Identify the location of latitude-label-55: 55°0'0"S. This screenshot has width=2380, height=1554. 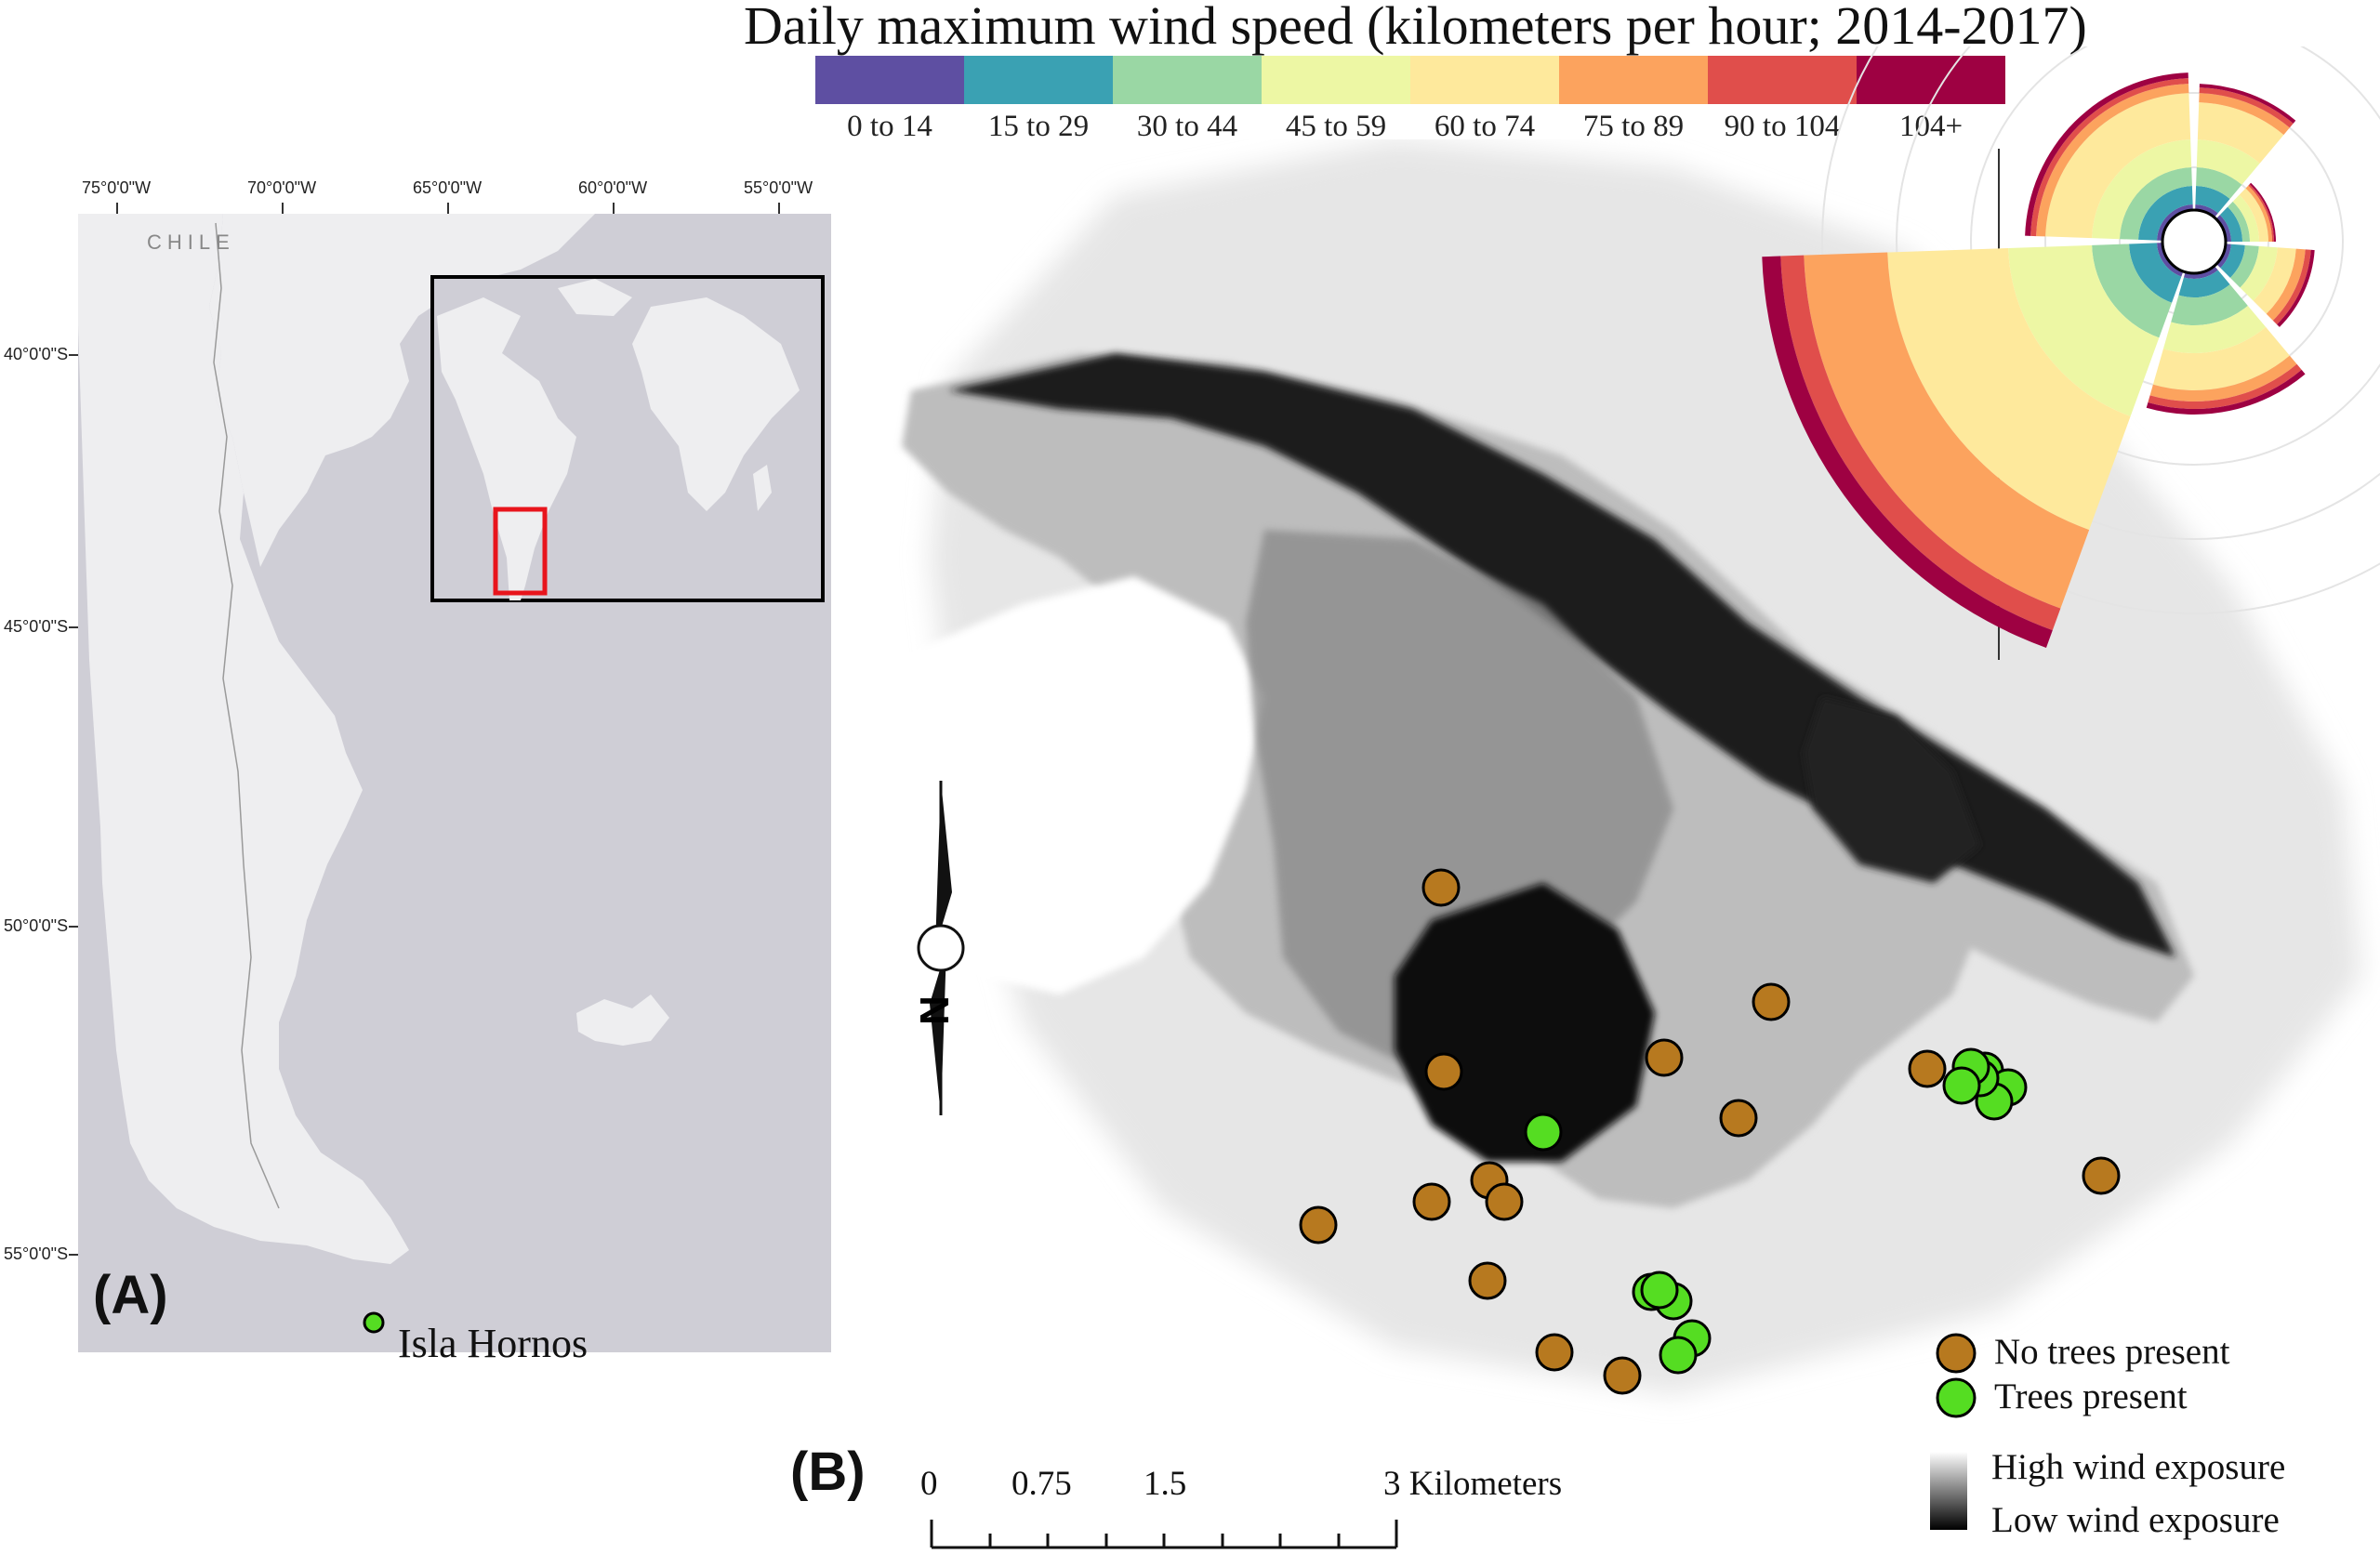
(36, 1254).